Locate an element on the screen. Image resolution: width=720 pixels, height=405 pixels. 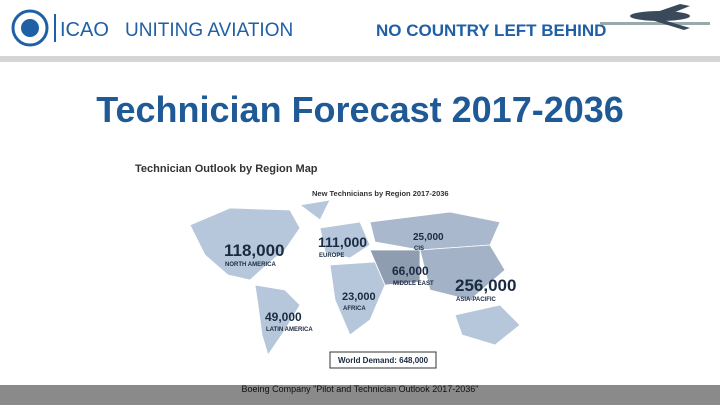
org-name: ICAO is located at coordinates (84, 30).